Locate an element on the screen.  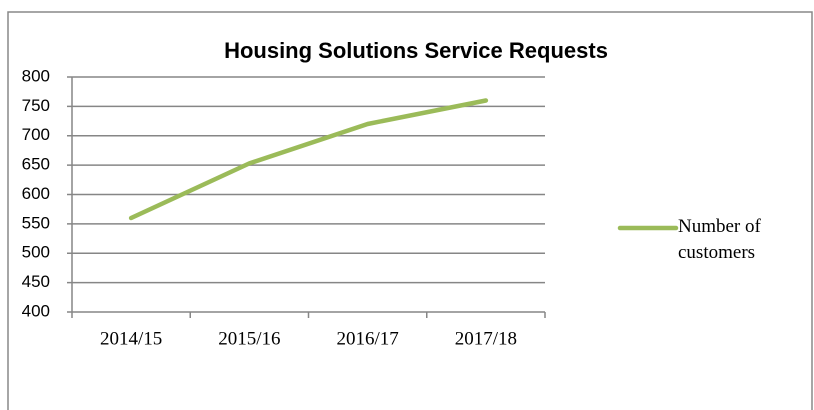
x-tick-label: 2016/17 is located at coordinates (367, 338).